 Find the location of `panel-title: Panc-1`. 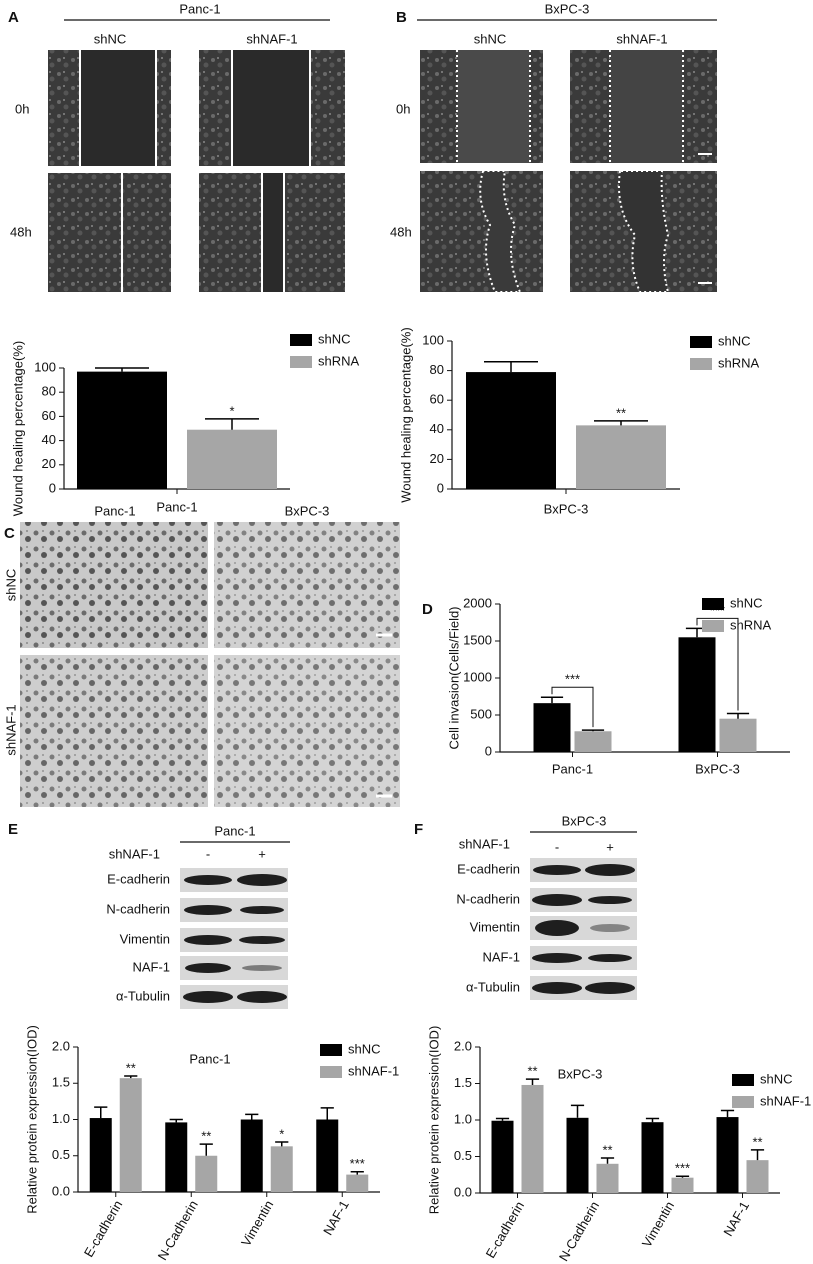

panel-title: Panc-1 is located at coordinates (199, 8).